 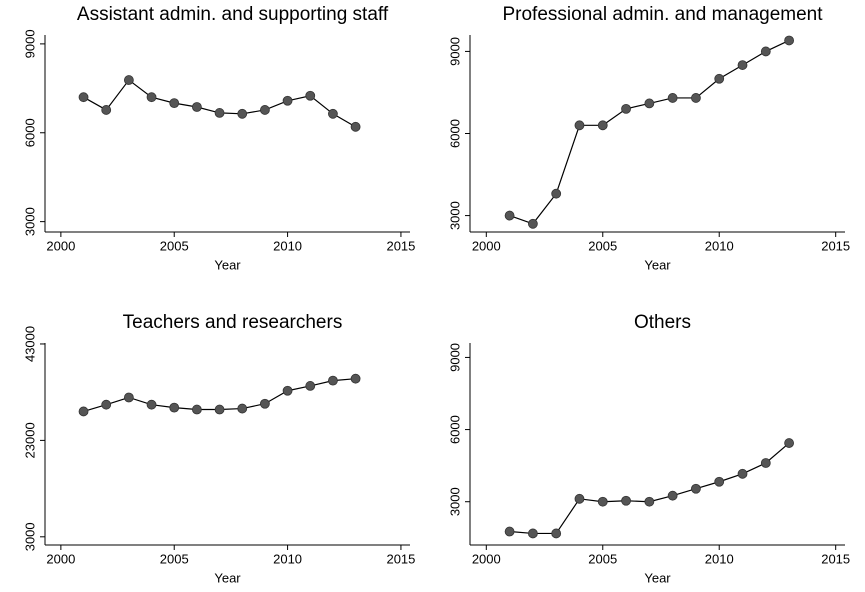 I want to click on chart-title: Others, so click(x=662, y=322).